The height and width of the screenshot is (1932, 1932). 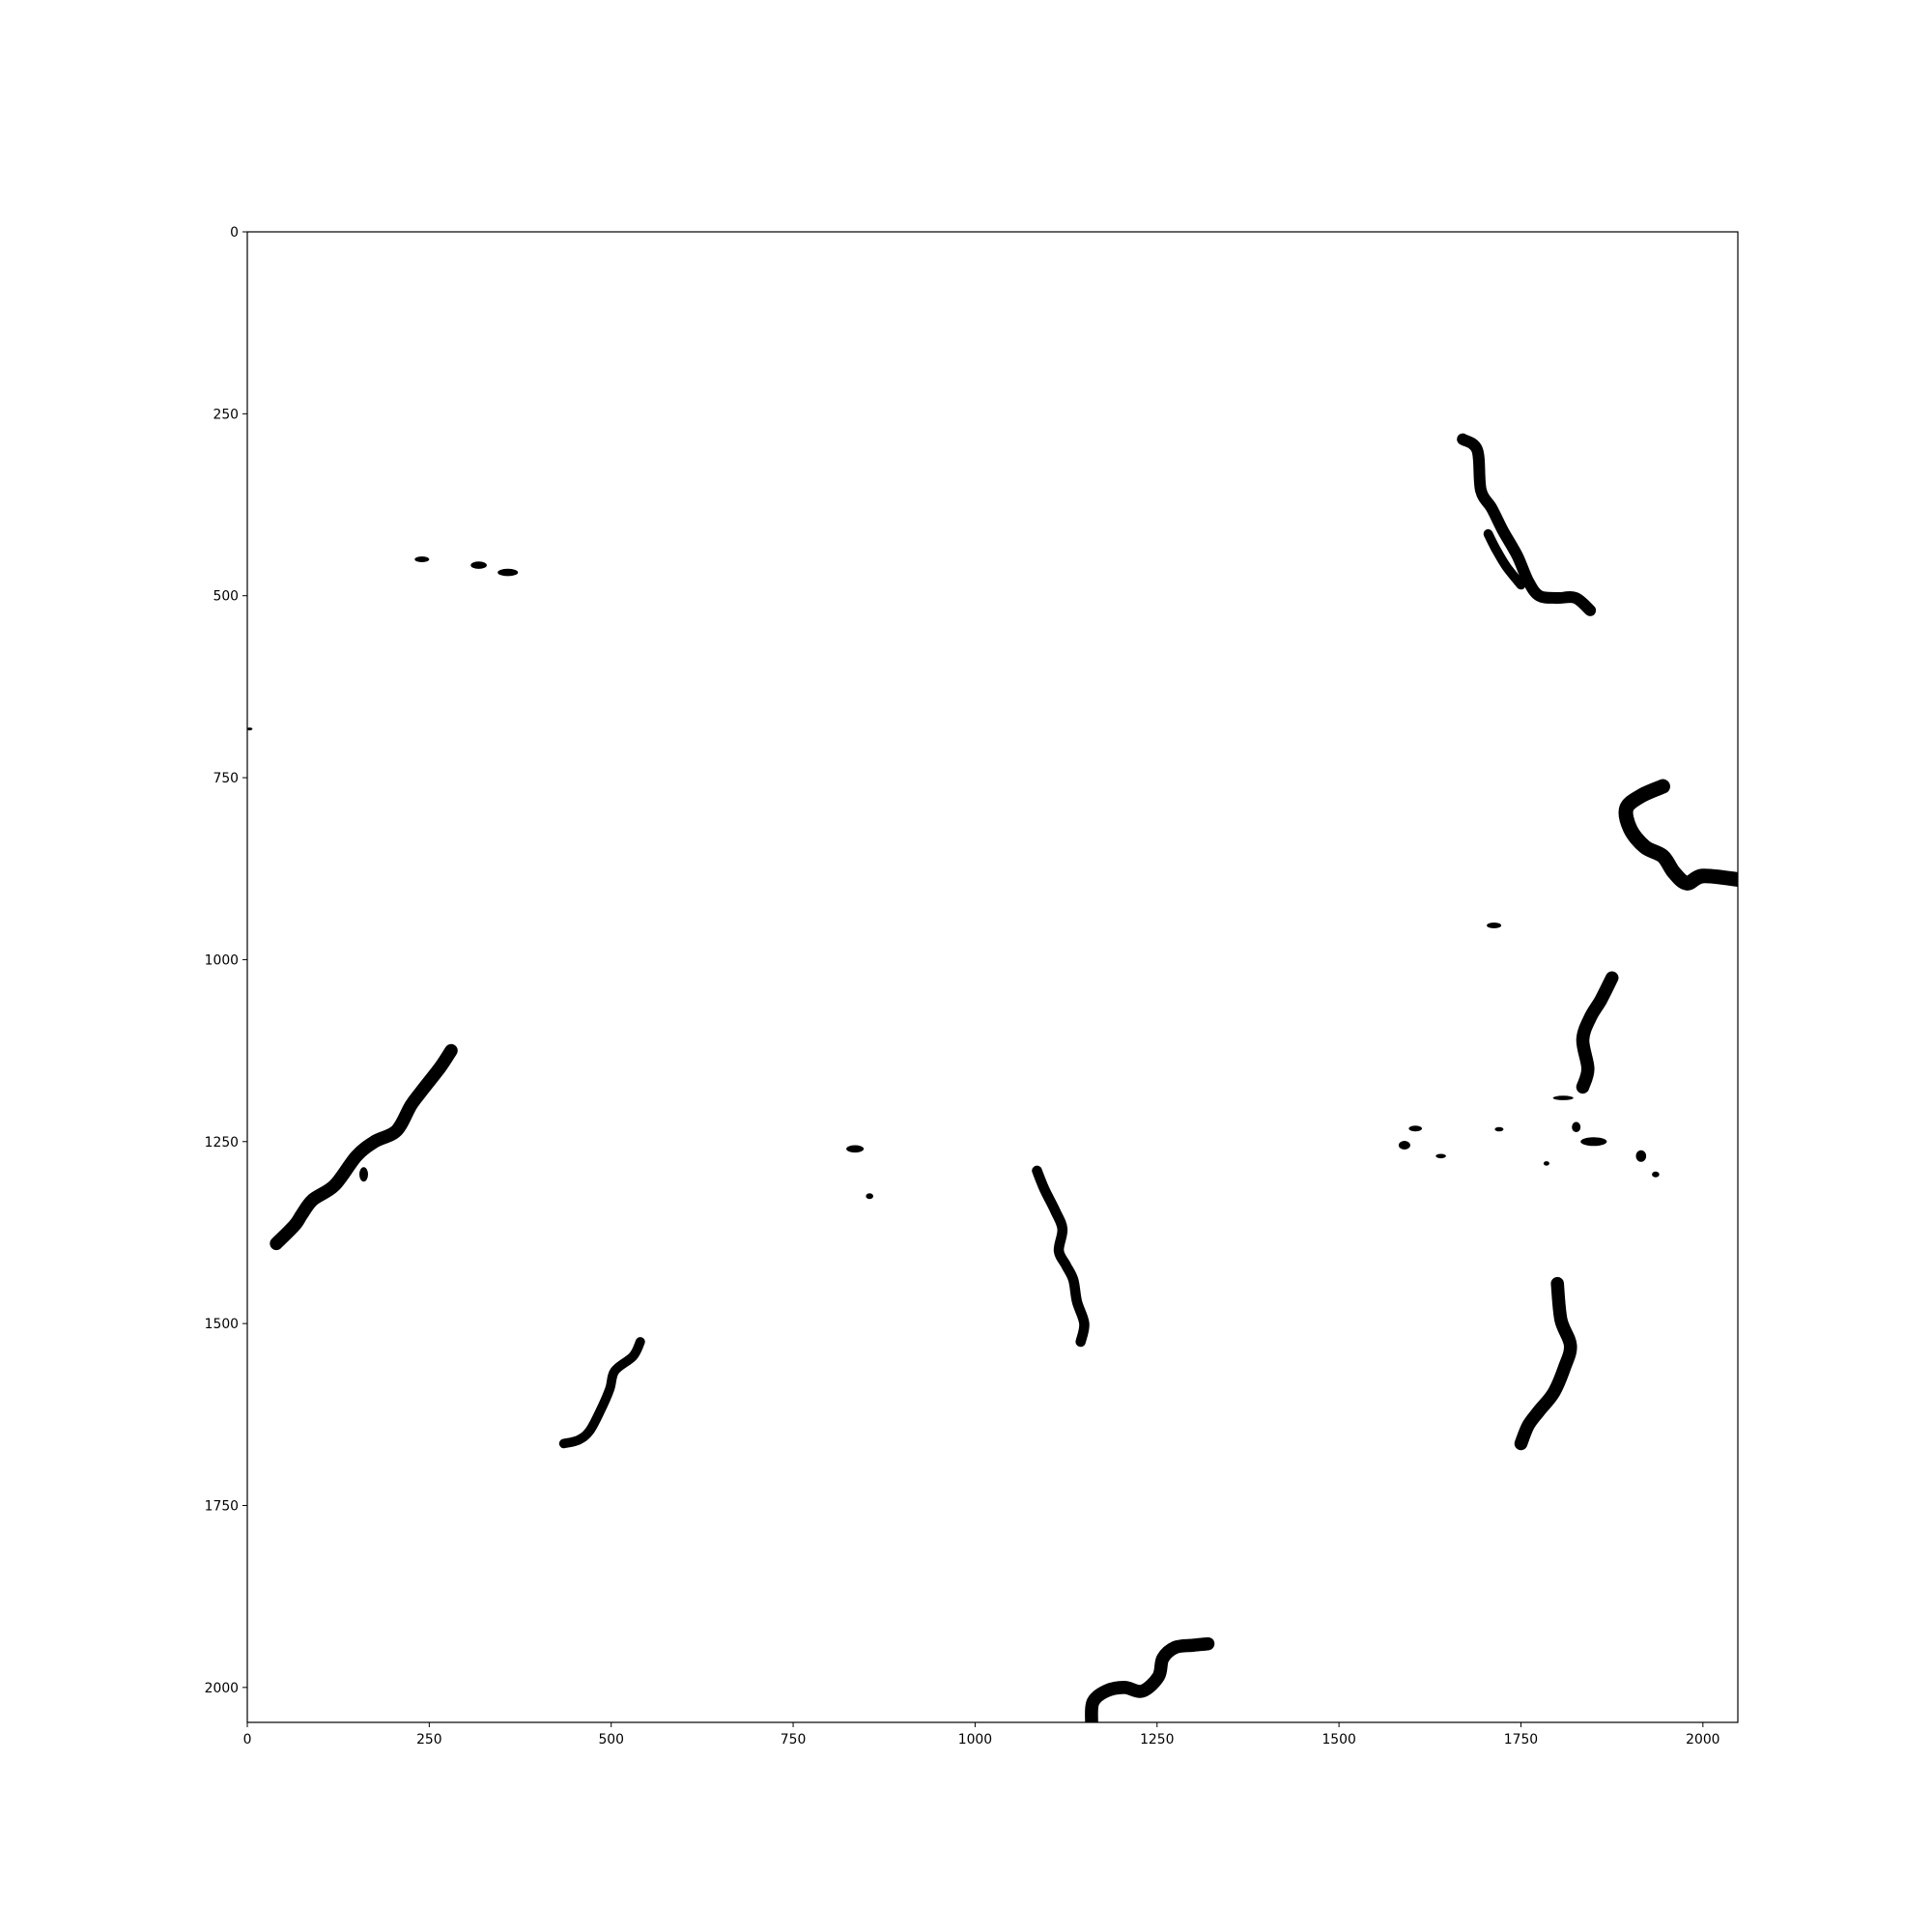 What do you see at coordinates (429, 1739) in the screenshot?
I see `x-tick-label: 250` at bounding box center [429, 1739].